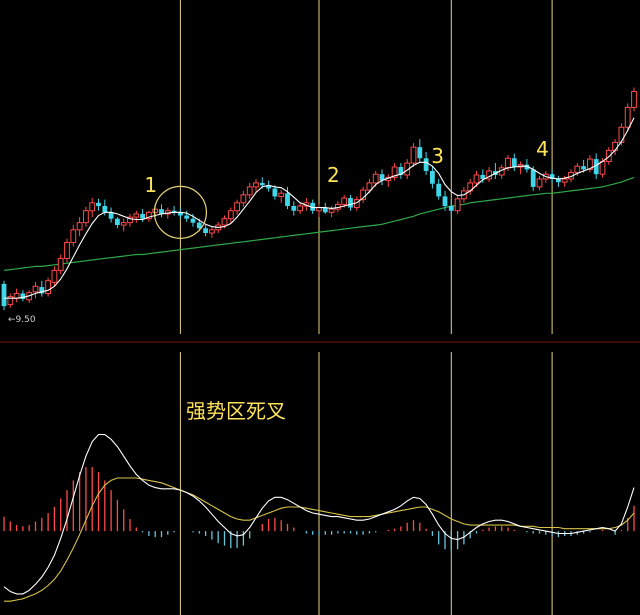  I want to click on price-marker-labels: 1 2 3 4, so click(346, 188).